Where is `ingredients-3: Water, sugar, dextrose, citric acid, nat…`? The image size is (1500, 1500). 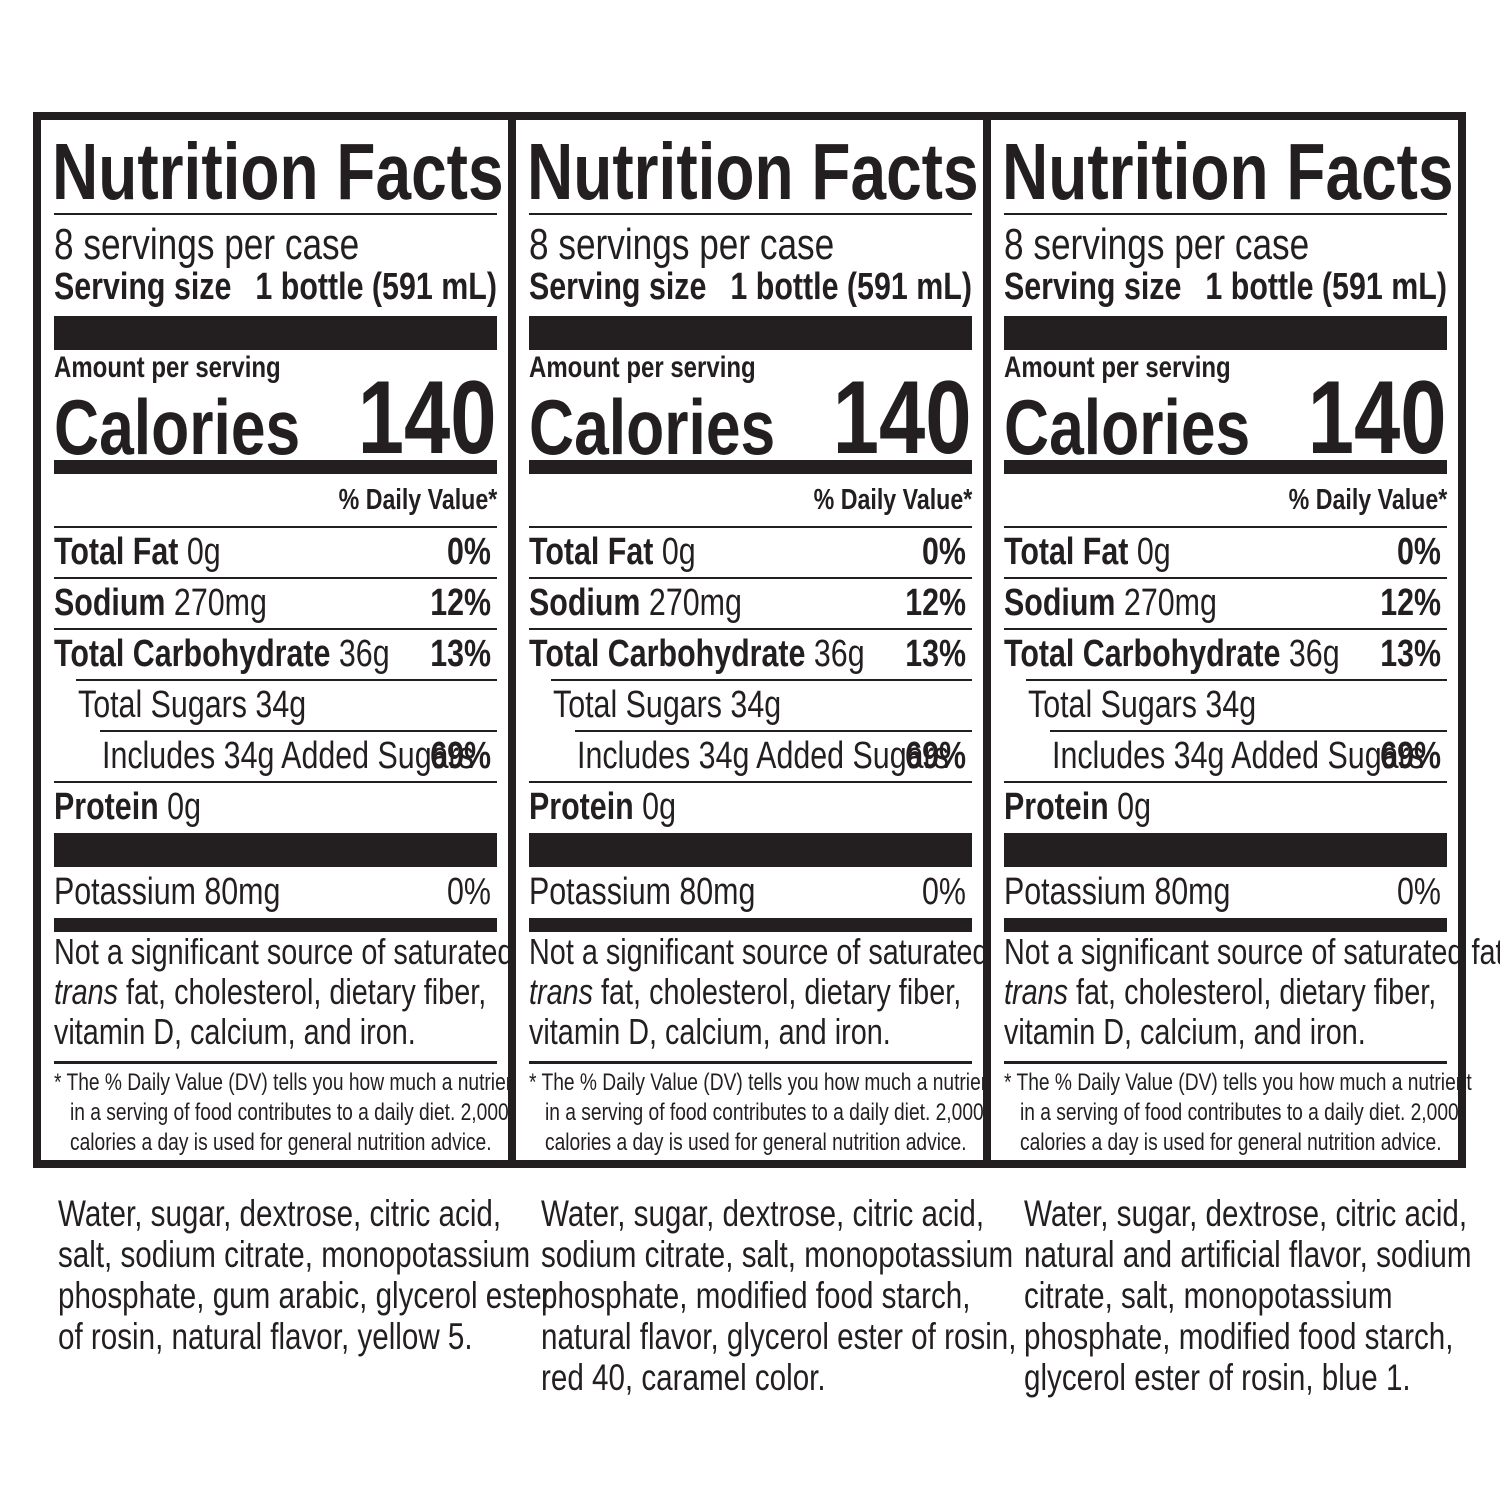
ingredients-3: Water, sugar, dextrose, citric acid, nat… is located at coordinates (1248, 1295).